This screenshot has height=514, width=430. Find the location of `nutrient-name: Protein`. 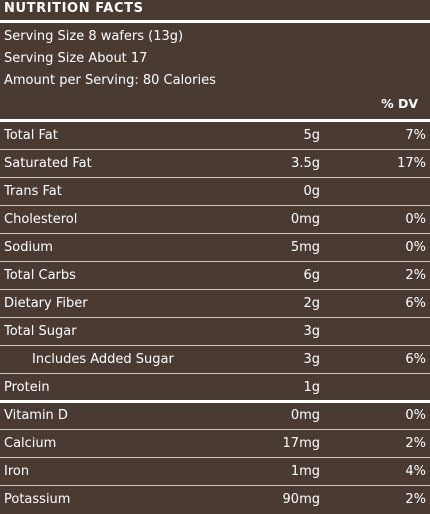

nutrient-name: Protein is located at coordinates (27, 387).